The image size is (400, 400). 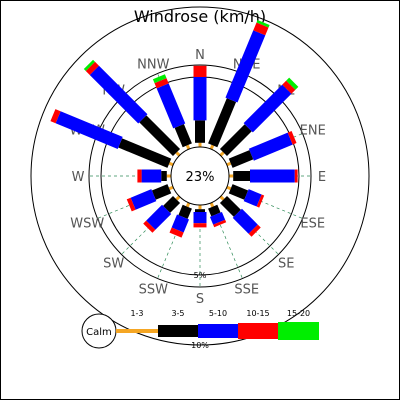 What do you see at coordinates (200, 310) in the screenshot?
I see `ring-labels: 5% 10%` at bounding box center [200, 310].